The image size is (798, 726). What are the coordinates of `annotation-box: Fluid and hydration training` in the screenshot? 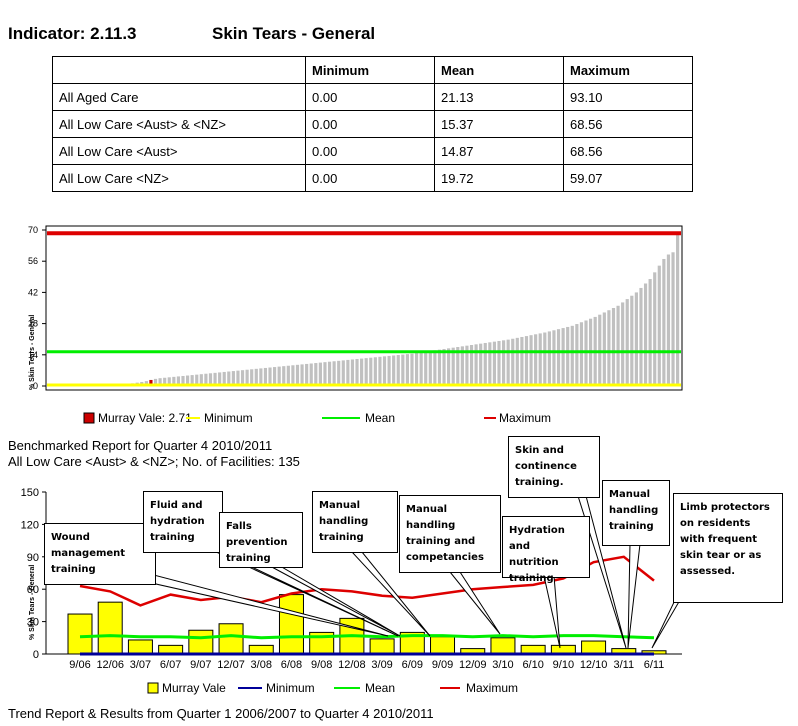 It's located at (183, 522).